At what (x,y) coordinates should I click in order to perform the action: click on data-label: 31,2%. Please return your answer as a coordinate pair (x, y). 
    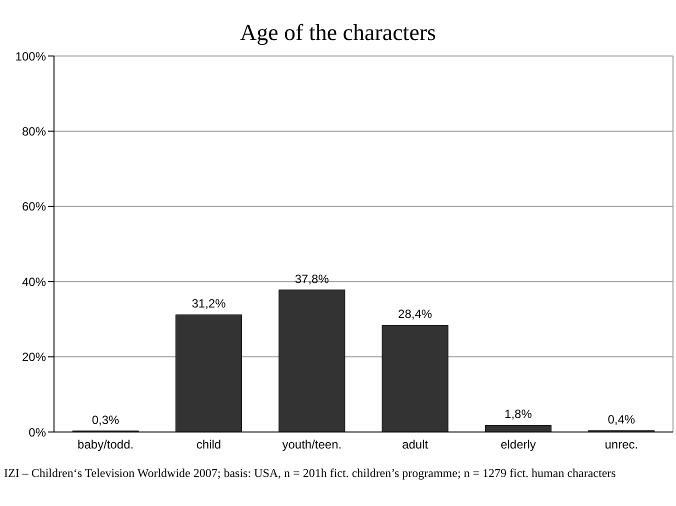
    Looking at the image, I should click on (209, 303).